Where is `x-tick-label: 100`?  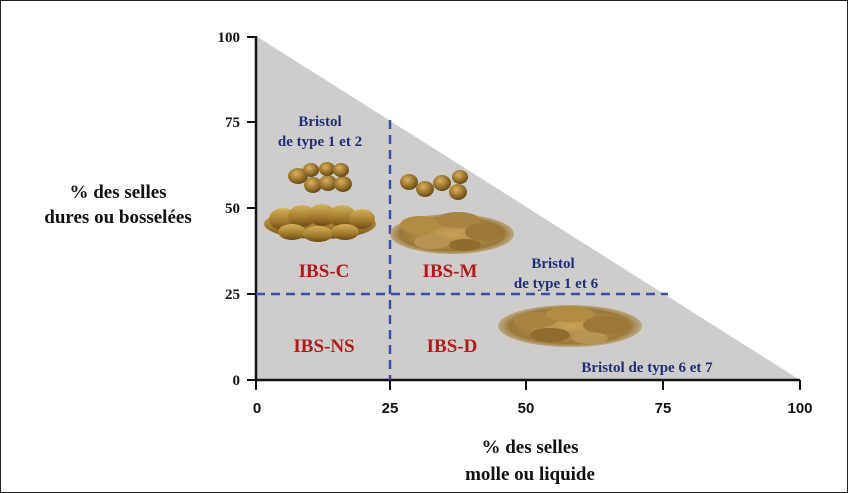
x-tick-label: 100 is located at coordinates (799, 408).